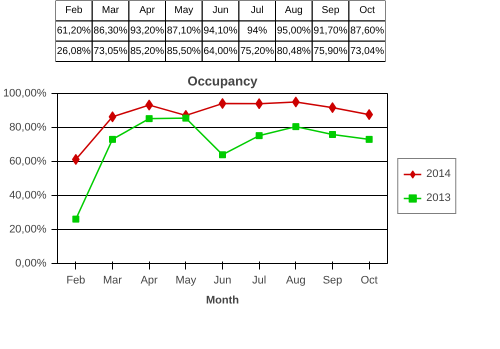 The width and height of the screenshot is (500, 349). Describe the element at coordinates (367, 10) in the screenshot. I see `category-label: Oct` at that location.